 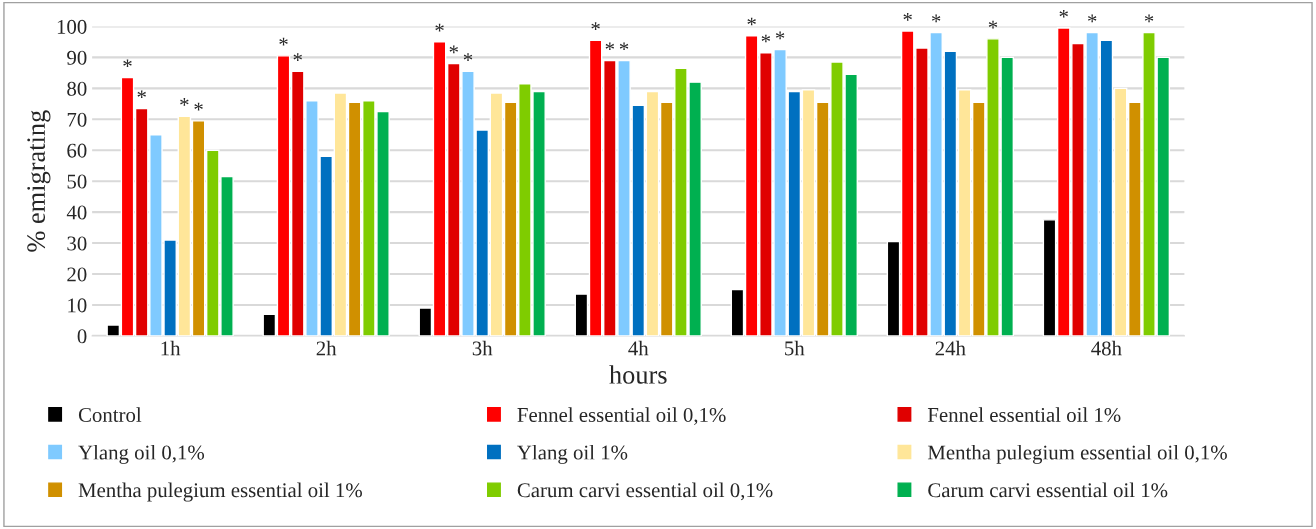 I want to click on y-tick-label: 70, so click(x=77, y=119).